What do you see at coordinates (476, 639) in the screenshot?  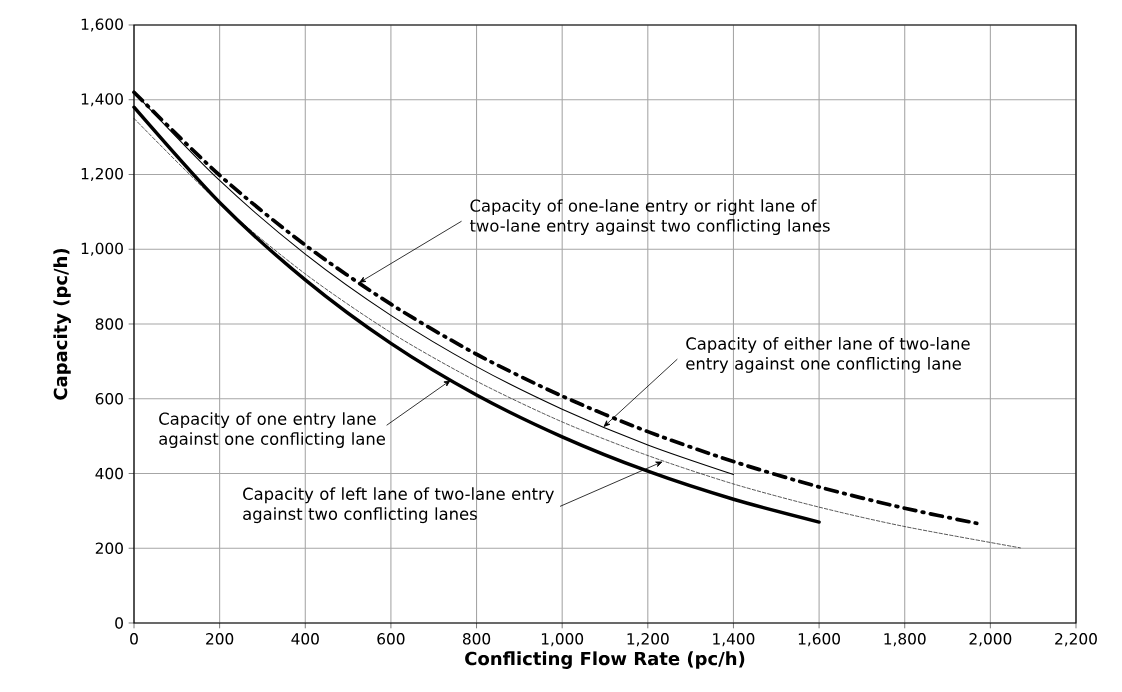 I see `x-tick-label: 800` at bounding box center [476, 639].